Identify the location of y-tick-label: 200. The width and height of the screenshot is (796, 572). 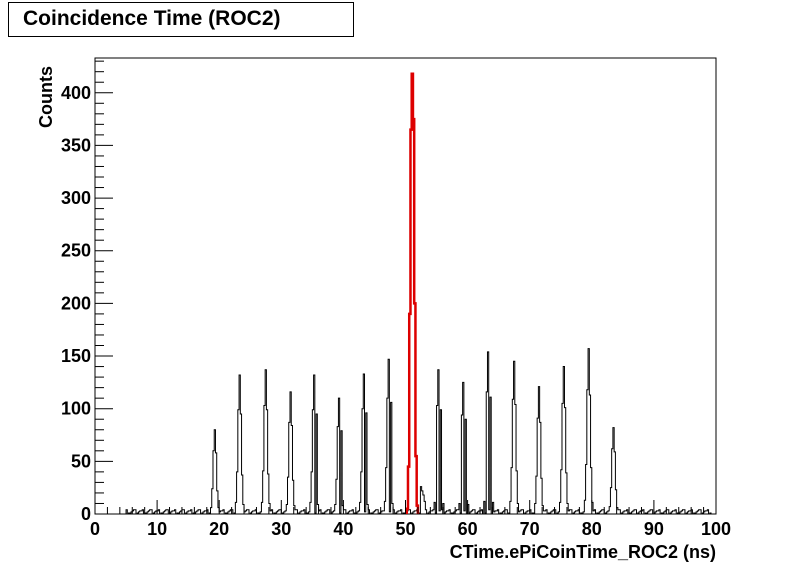
(76, 303).